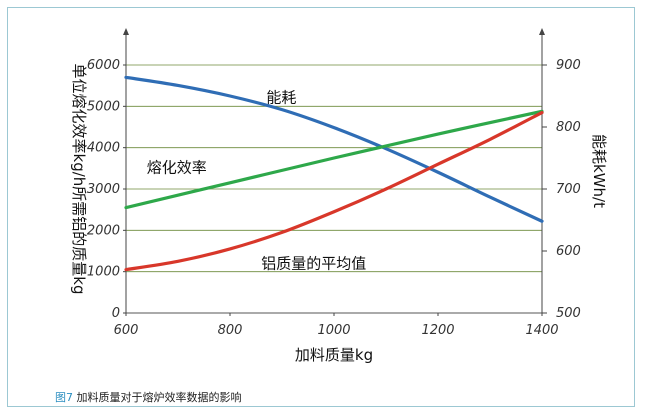  I want to click on y-right-tick-label: 700, so click(568, 189).